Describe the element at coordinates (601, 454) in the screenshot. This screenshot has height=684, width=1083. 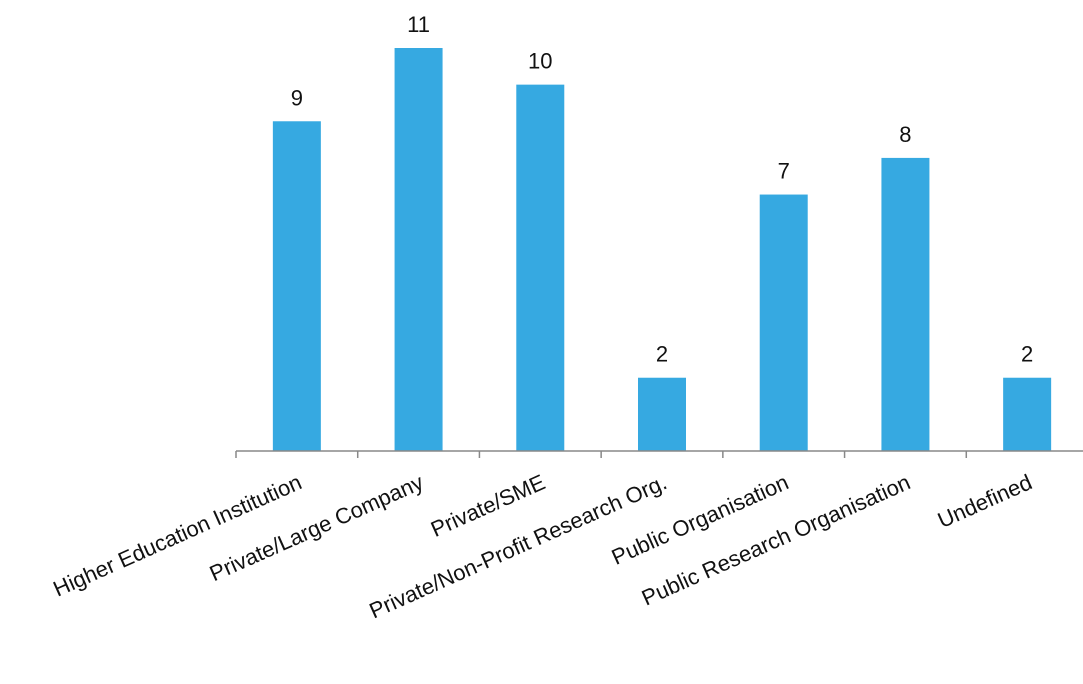
I see `x-axis-ticks` at that location.